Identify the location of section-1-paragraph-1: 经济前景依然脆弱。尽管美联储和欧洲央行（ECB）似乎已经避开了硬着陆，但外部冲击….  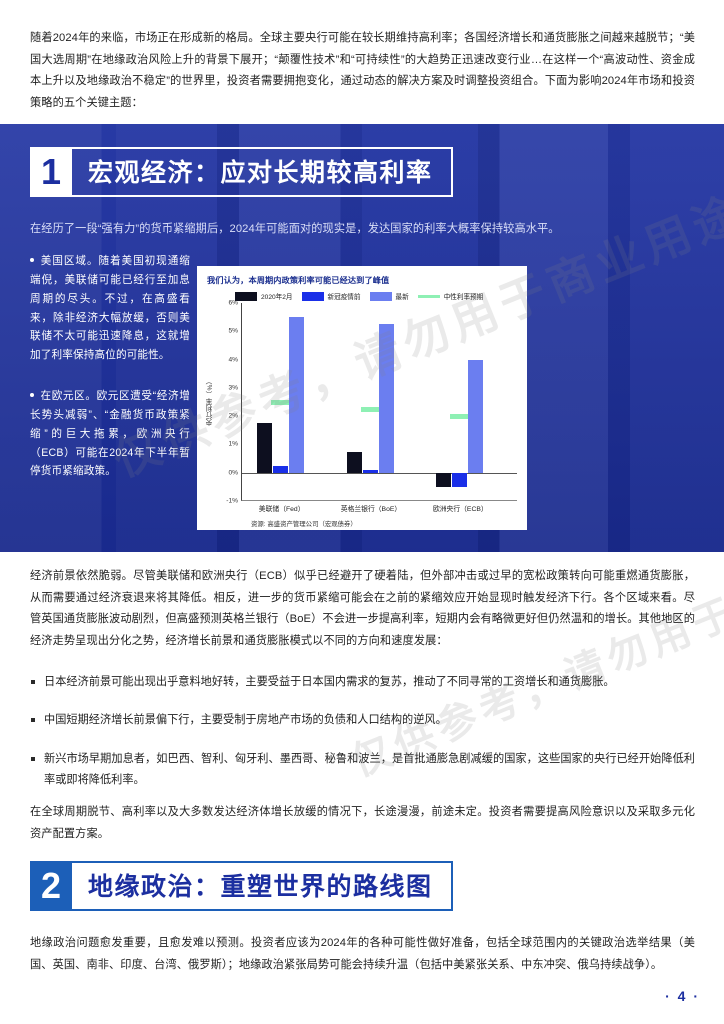
(362, 608).